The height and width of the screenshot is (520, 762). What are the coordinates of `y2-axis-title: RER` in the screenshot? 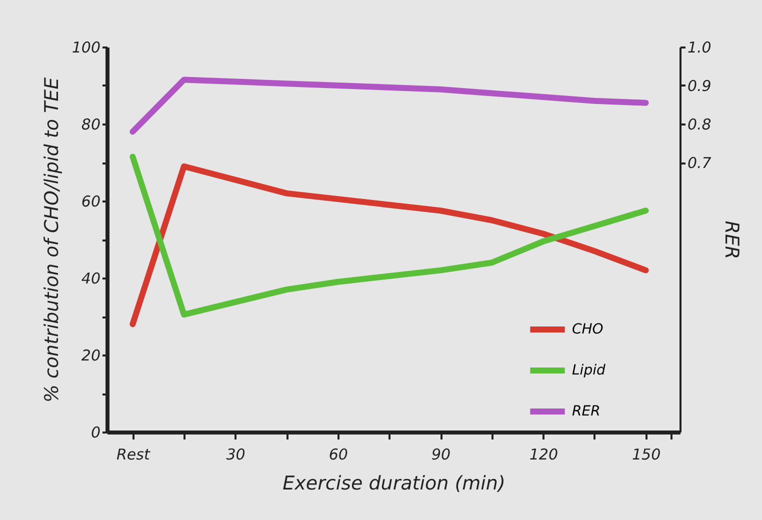 It's located at (731, 240).